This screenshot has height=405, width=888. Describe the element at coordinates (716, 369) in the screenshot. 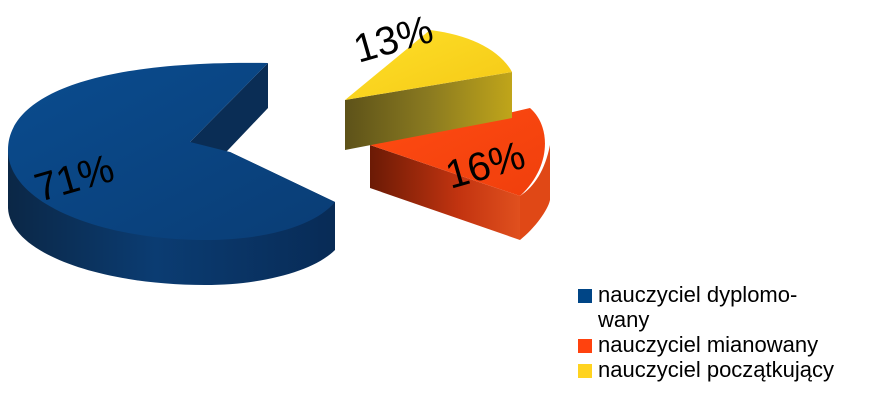

I see `legend-label-poczatkujacy: nauczyciel początkujący` at that location.